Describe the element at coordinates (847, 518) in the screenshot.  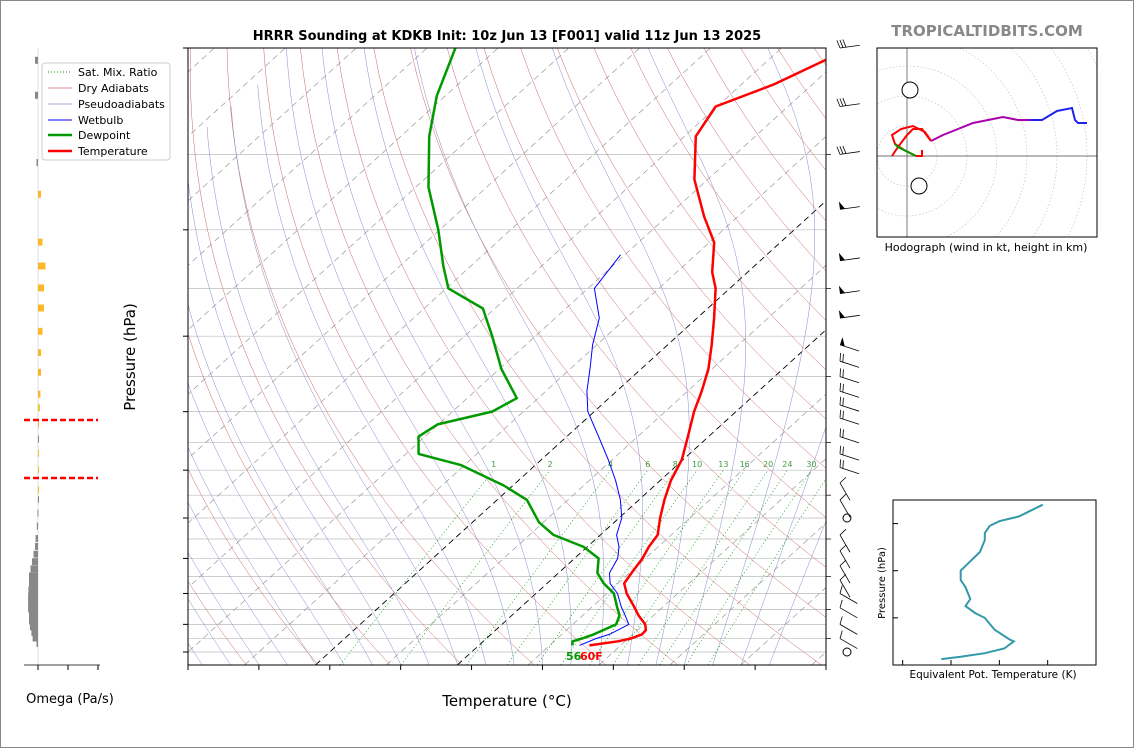
I see `calm-circle` at that location.